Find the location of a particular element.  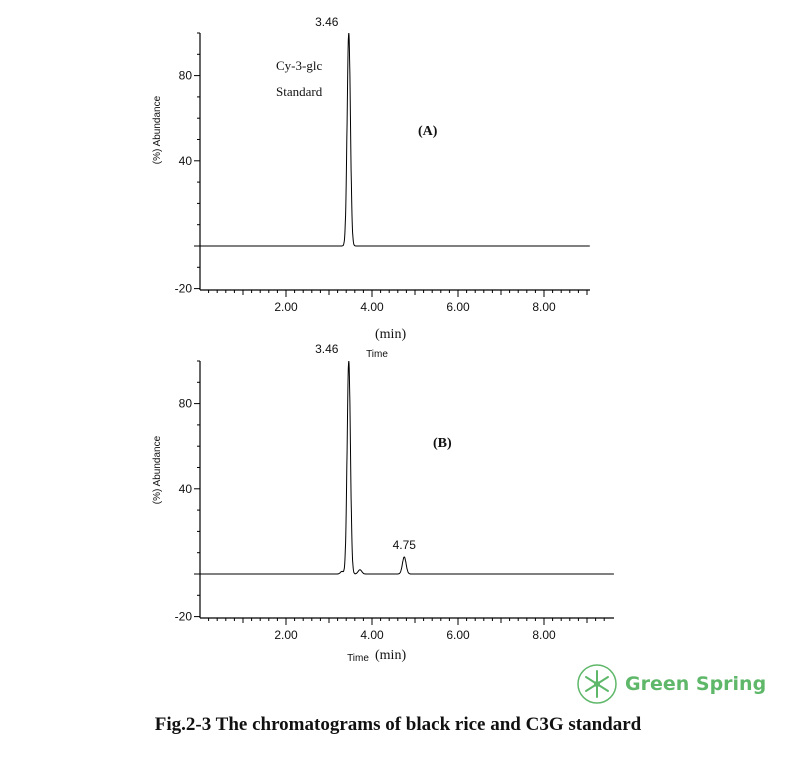

peak-label: 4.75 is located at coordinates (405, 545).